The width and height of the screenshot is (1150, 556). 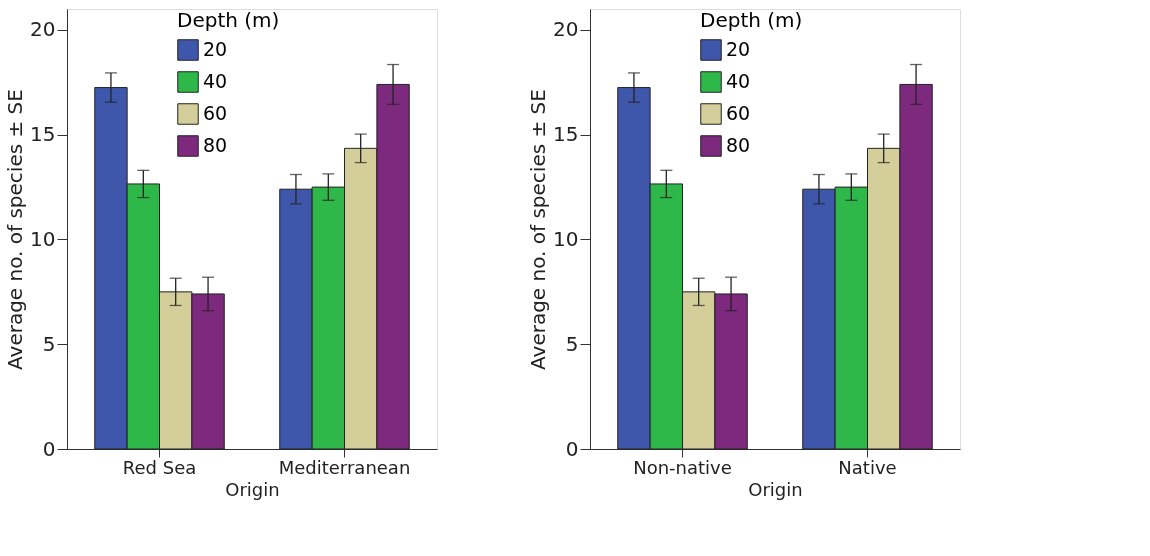 What do you see at coordinates (867, 467) in the screenshot?
I see `x-tick-label: Native` at bounding box center [867, 467].